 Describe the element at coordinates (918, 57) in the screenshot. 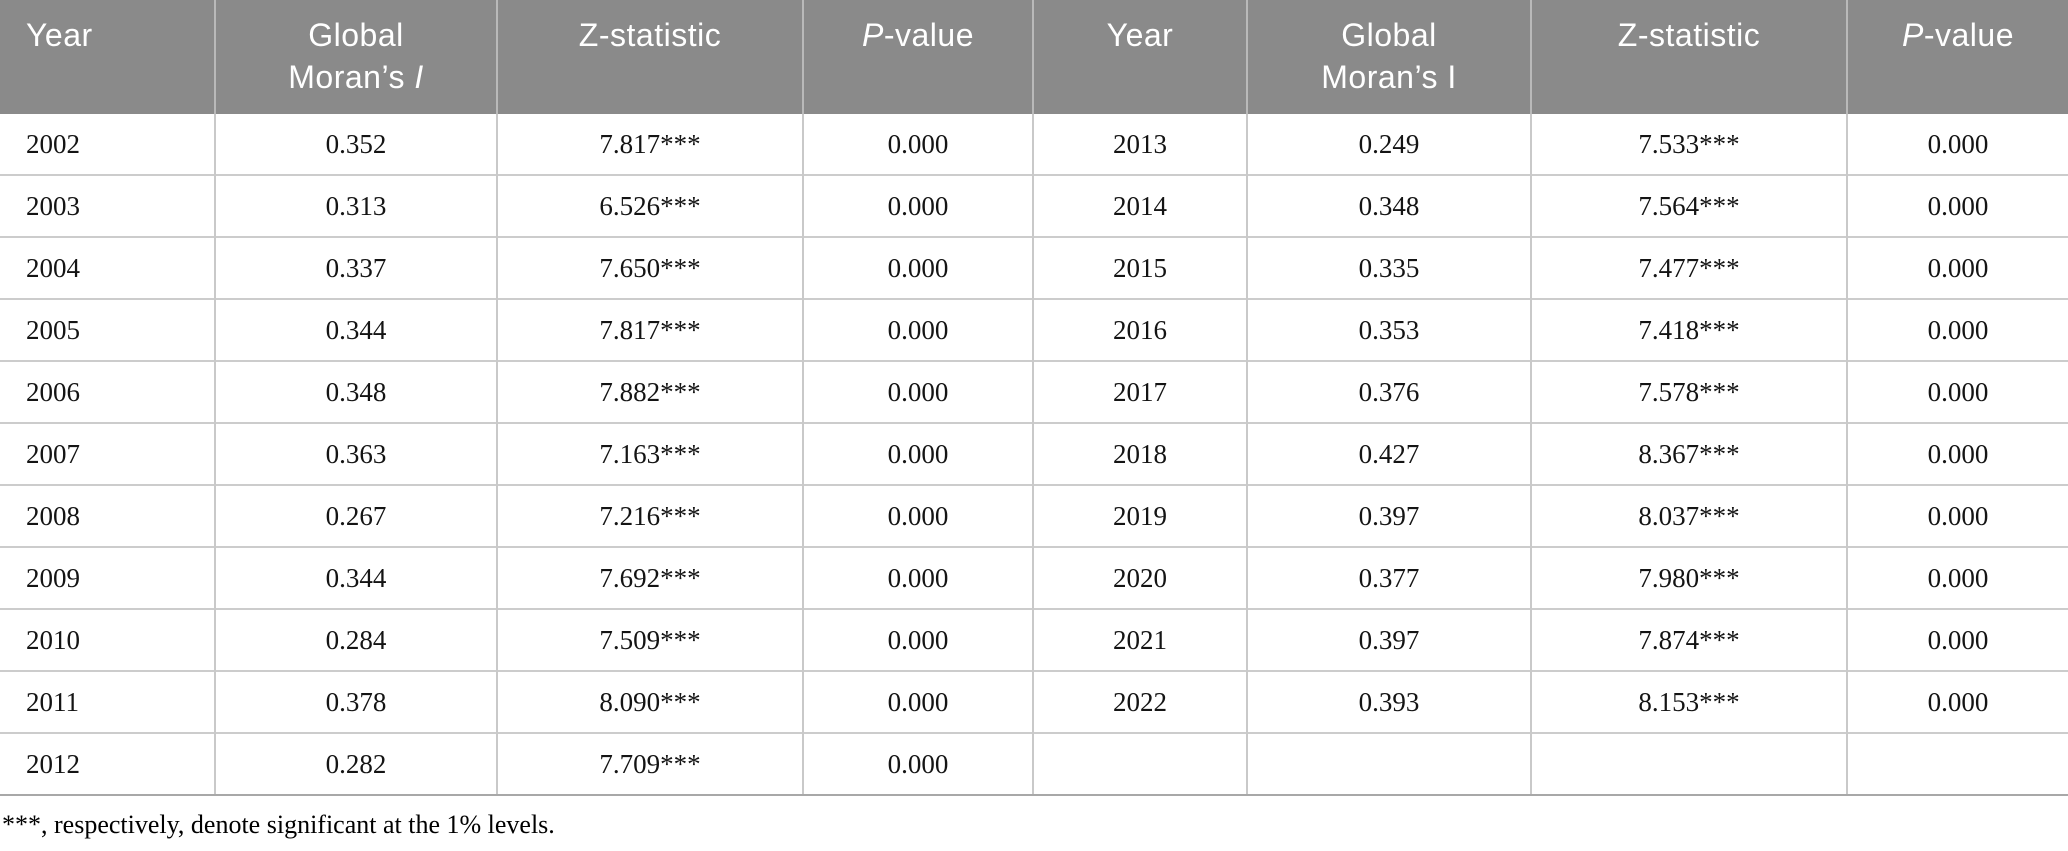

I see `col-header-p-value-left: P-value` at that location.